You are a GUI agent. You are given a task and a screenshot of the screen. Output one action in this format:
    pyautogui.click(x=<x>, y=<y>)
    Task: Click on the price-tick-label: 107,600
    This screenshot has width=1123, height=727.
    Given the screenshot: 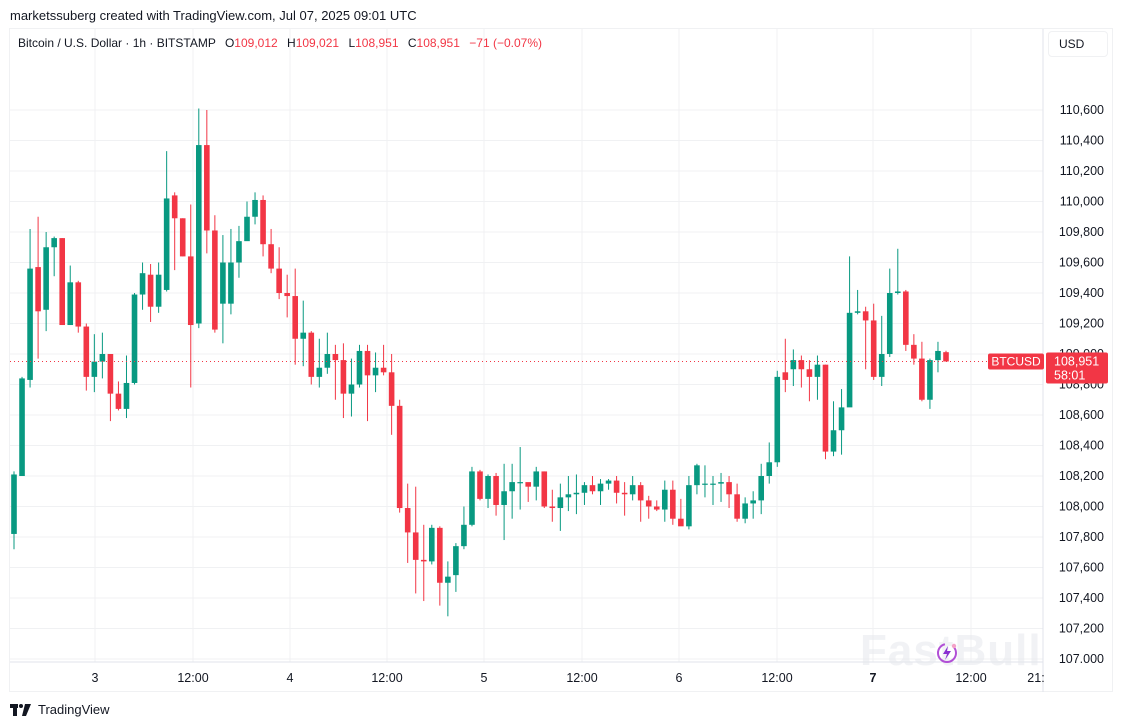 What is the action you would take?
    pyautogui.click(x=1081, y=568)
    